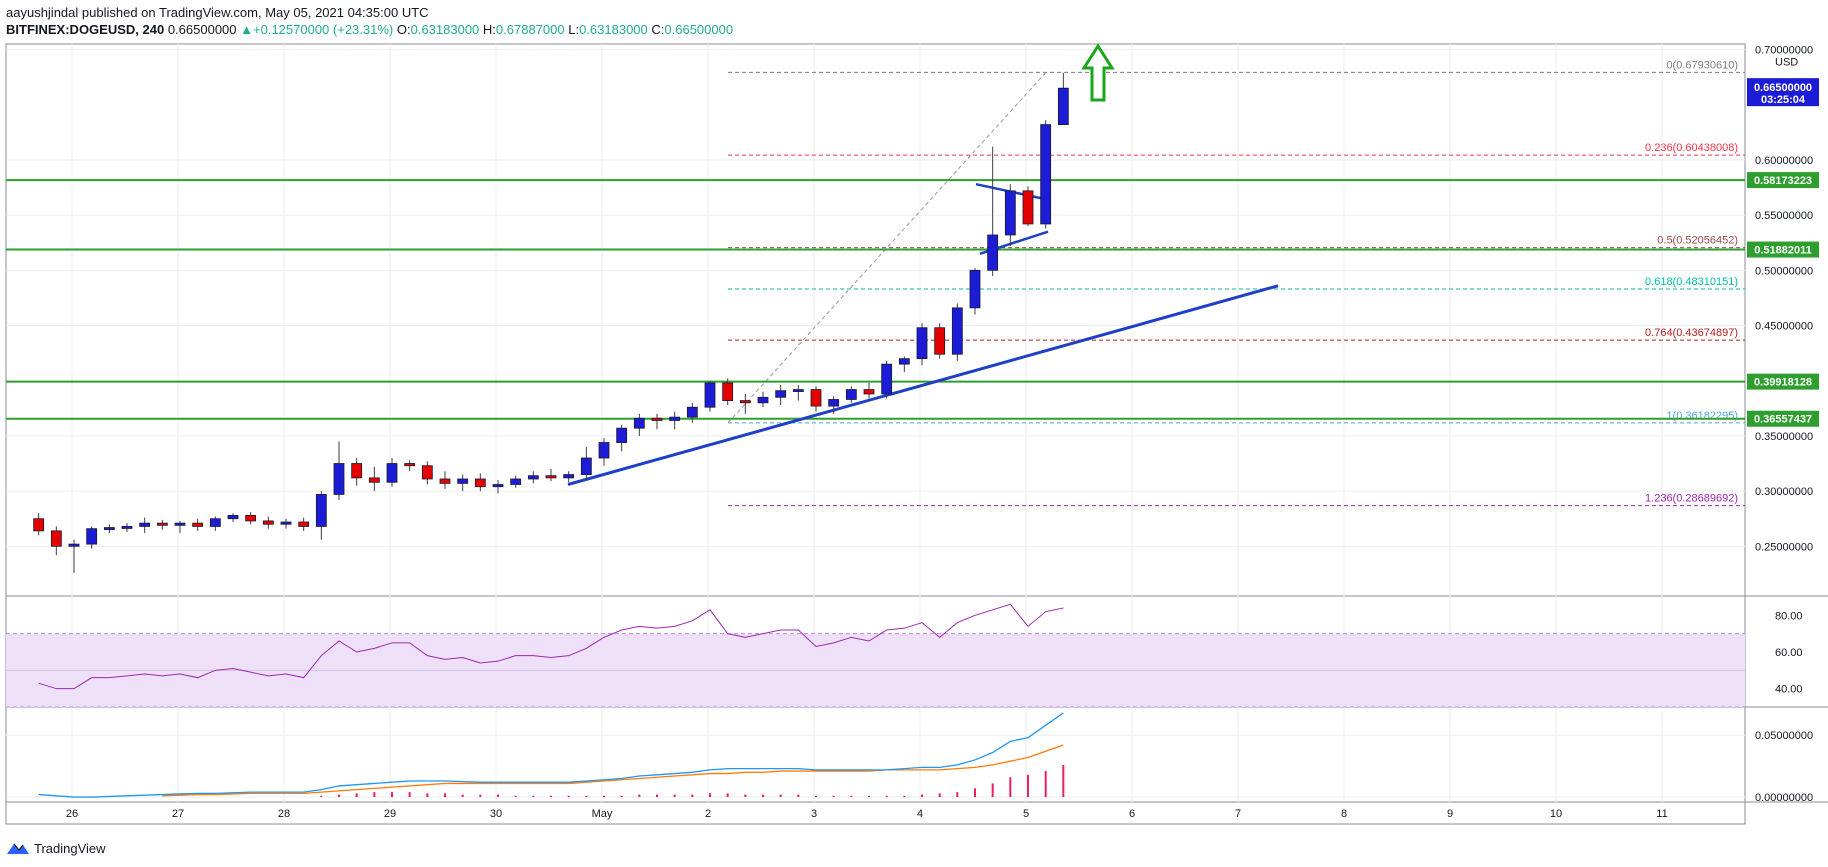 The width and height of the screenshot is (1828, 867). Describe the element at coordinates (551, 755) in the screenshot. I see `indicator-fast-line` at that location.